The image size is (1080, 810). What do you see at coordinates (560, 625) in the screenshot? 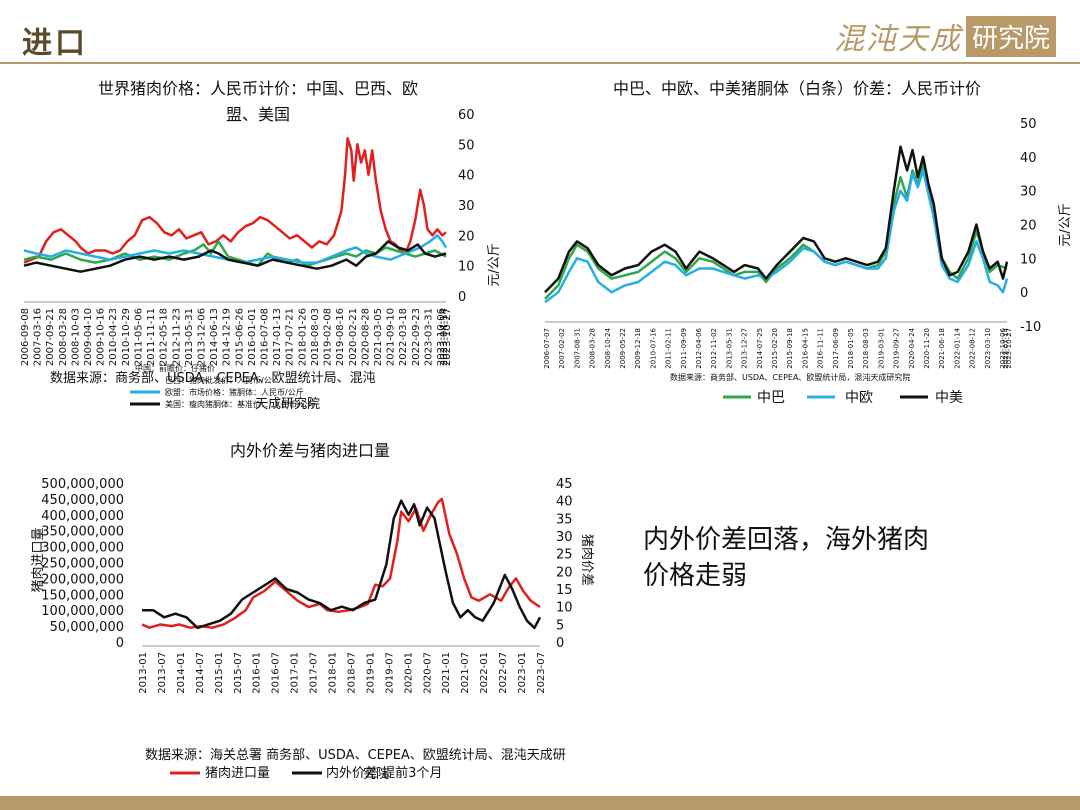
I see `y2-tick-label: 5` at bounding box center [560, 625].